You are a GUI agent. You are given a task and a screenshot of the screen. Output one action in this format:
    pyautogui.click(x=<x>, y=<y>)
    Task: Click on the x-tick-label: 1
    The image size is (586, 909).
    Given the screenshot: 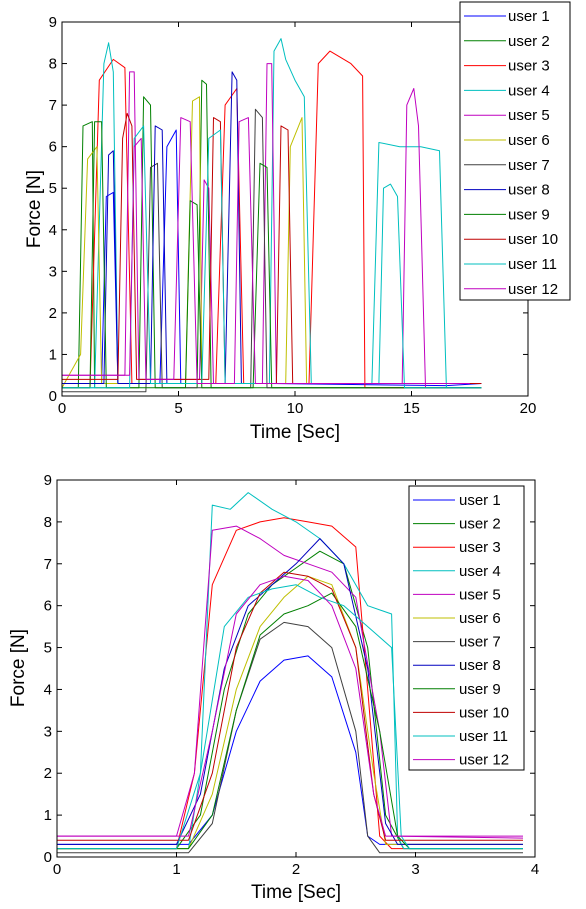 What is the action you would take?
    pyautogui.click(x=176, y=869)
    